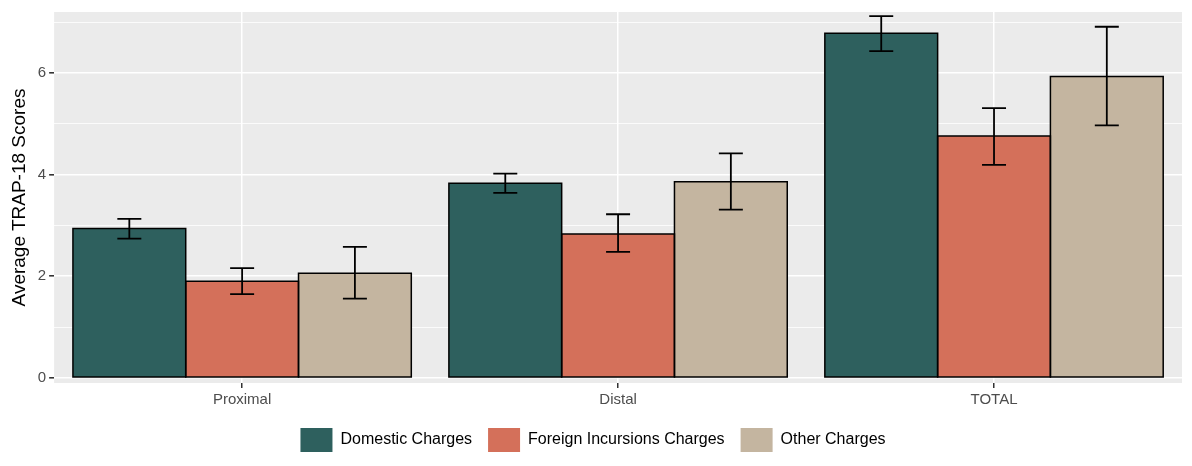  I want to click on y-axis-title: Average TRAP-18 Scores, so click(18, 197).